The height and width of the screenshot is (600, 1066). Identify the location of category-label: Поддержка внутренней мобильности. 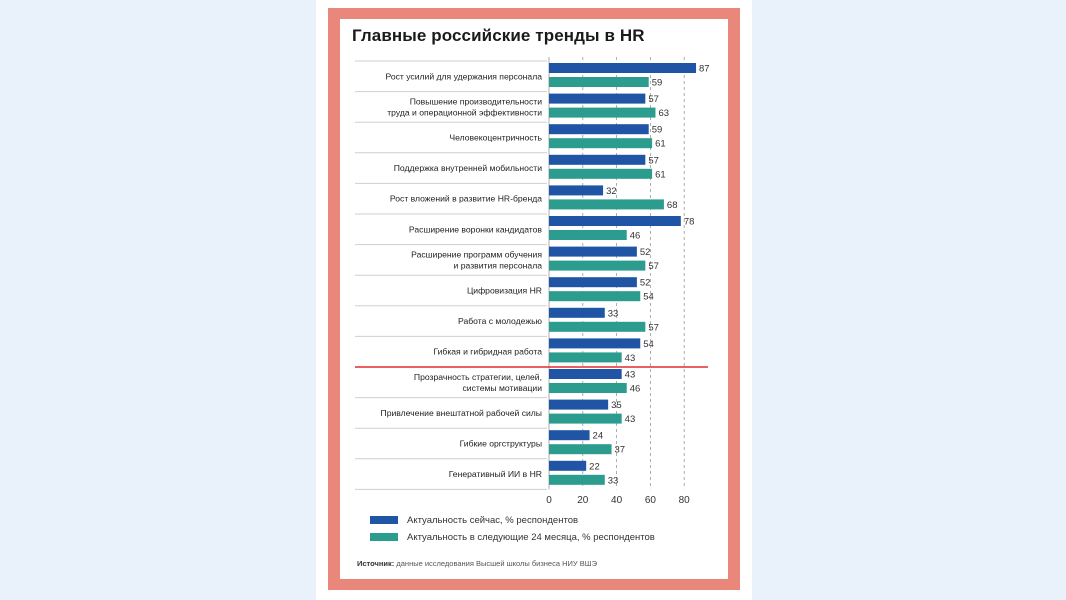
(468, 168).